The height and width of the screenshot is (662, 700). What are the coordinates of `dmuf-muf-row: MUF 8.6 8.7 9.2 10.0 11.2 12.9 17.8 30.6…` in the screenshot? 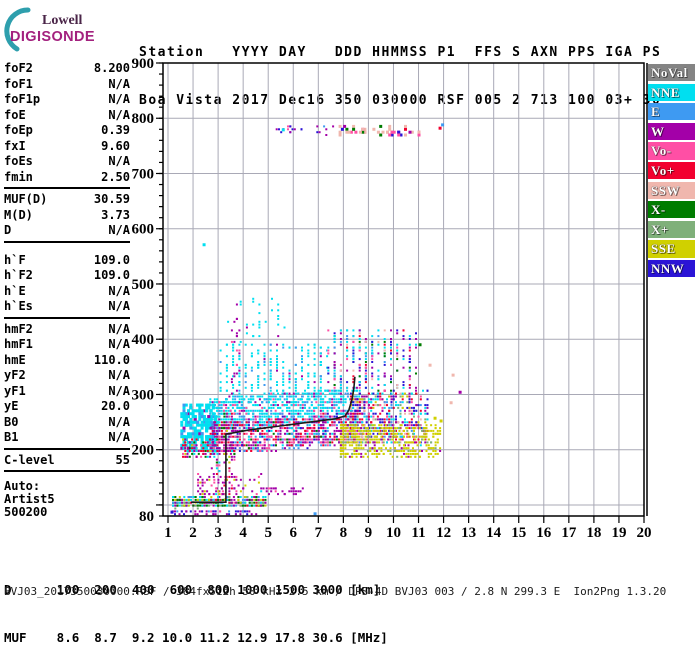 It's located at (196, 637).